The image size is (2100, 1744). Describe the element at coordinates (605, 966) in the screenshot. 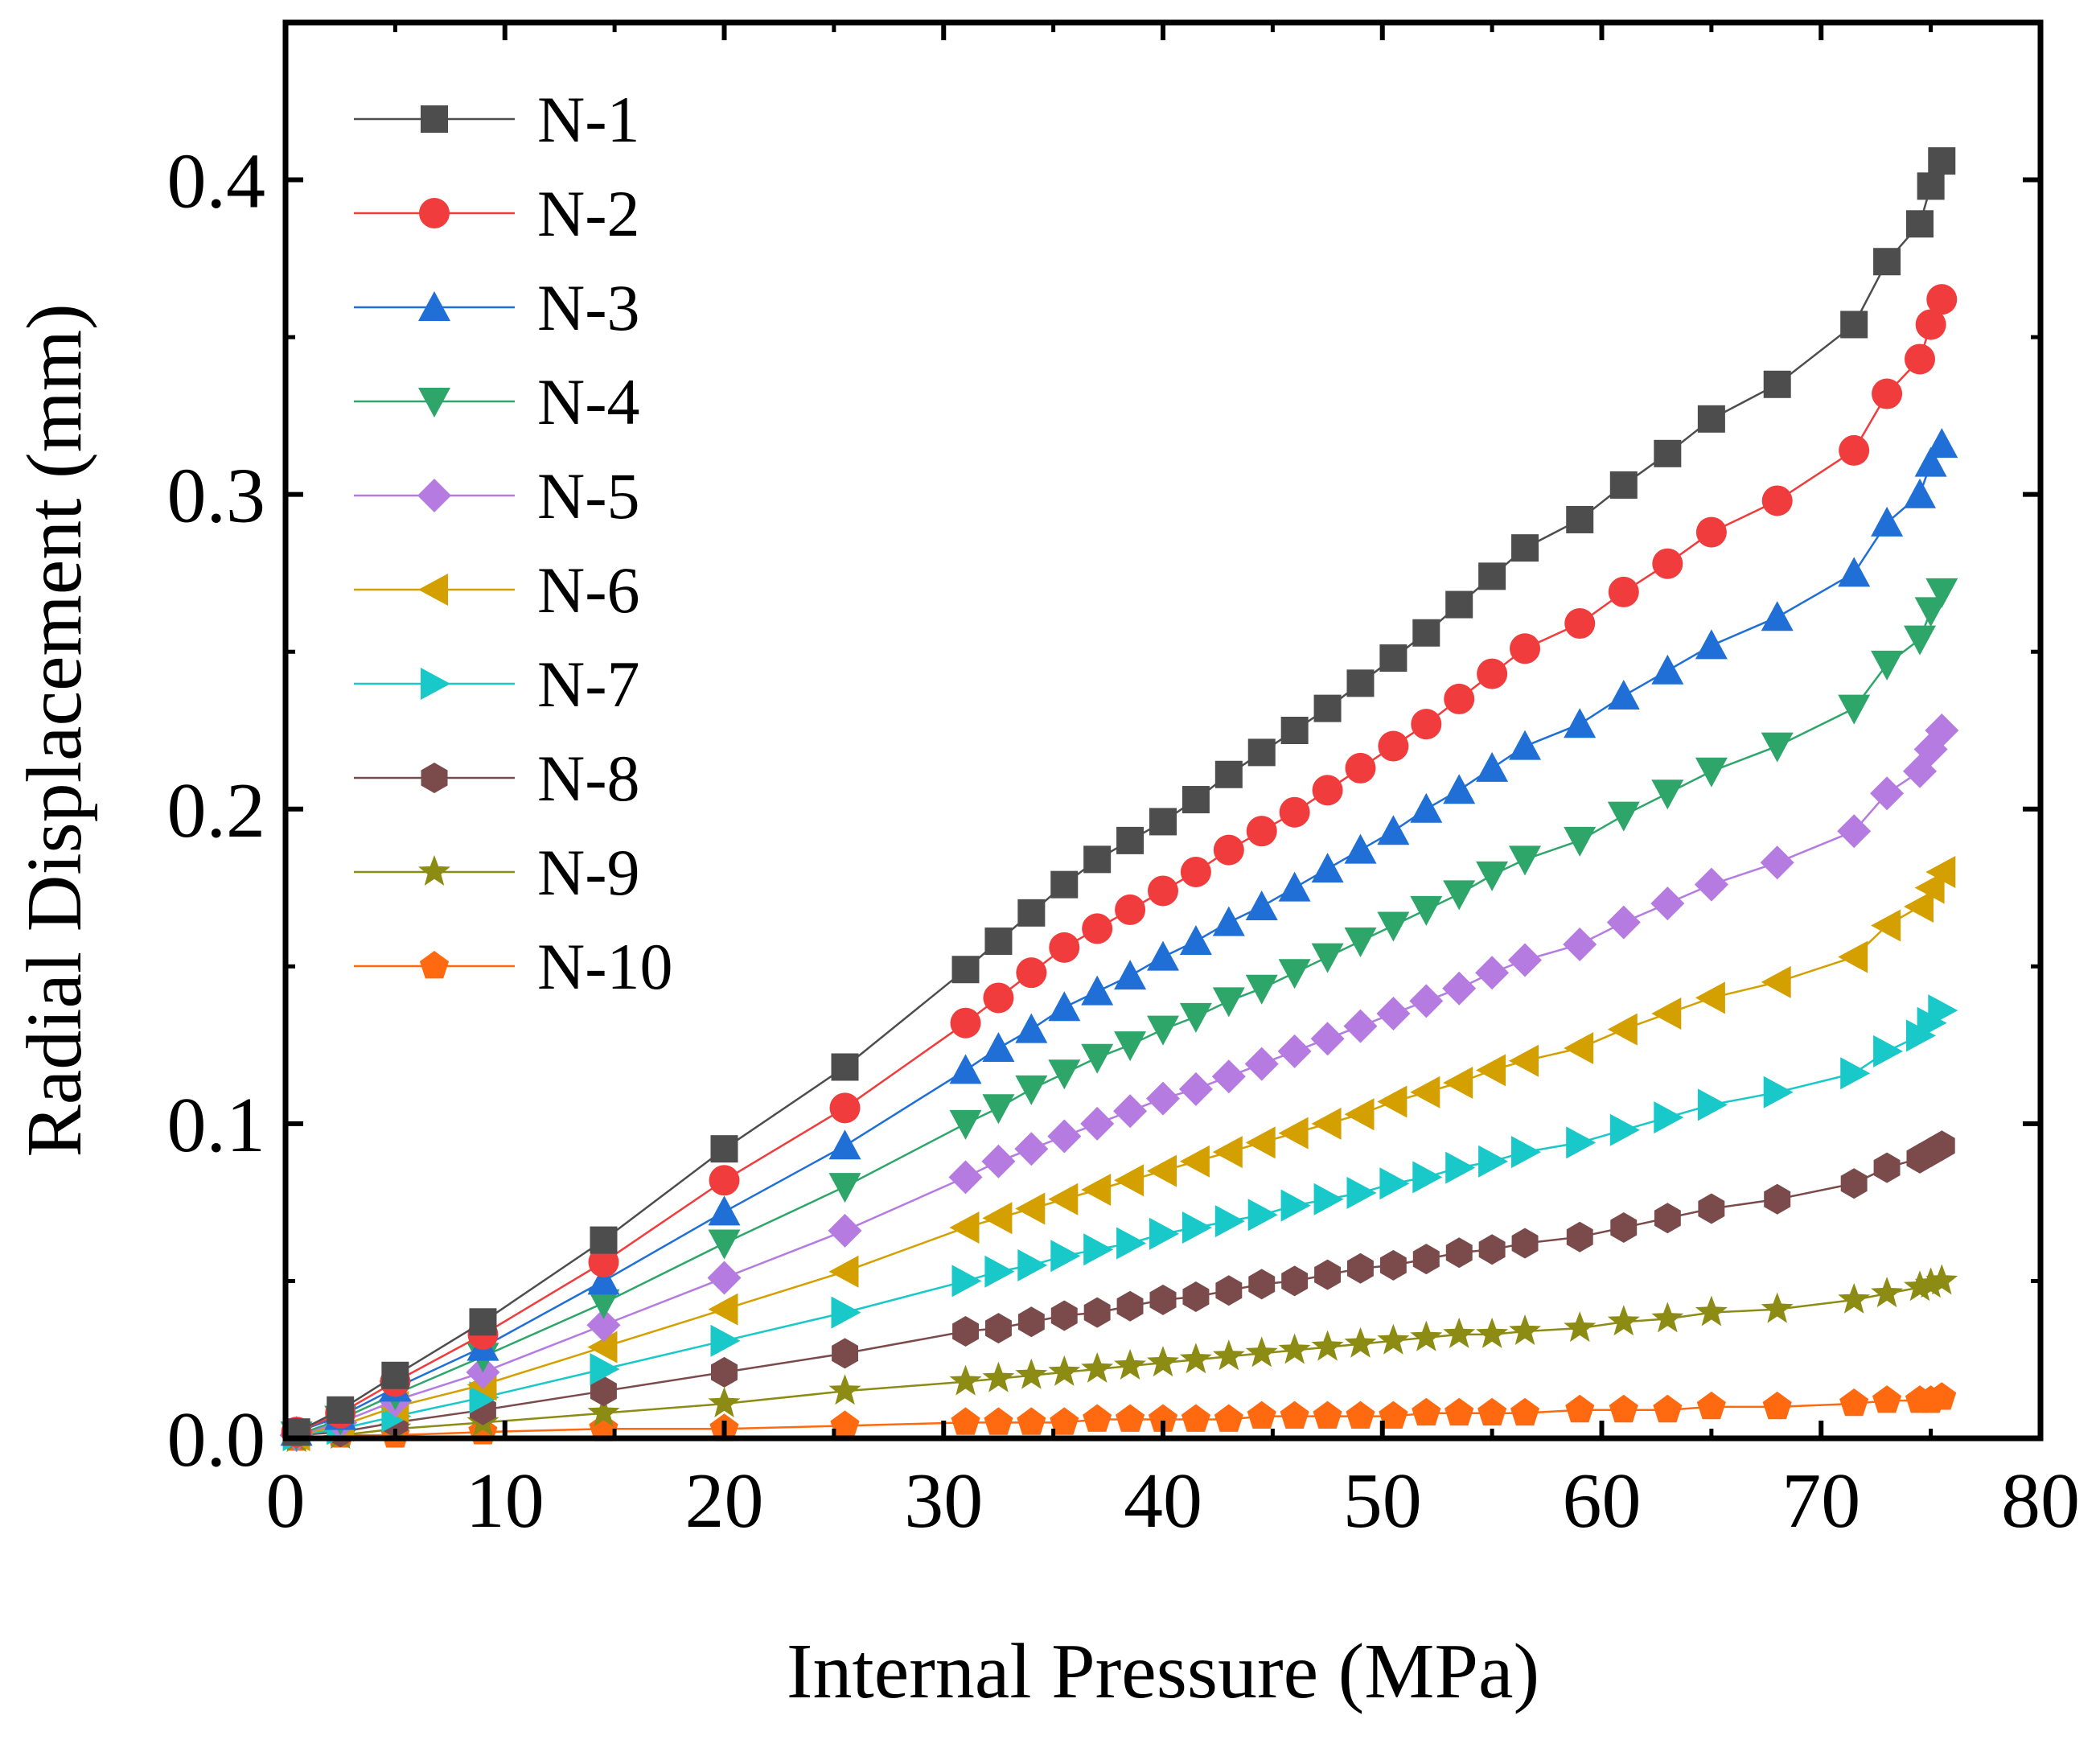

I see `legend-label: N-10` at that location.